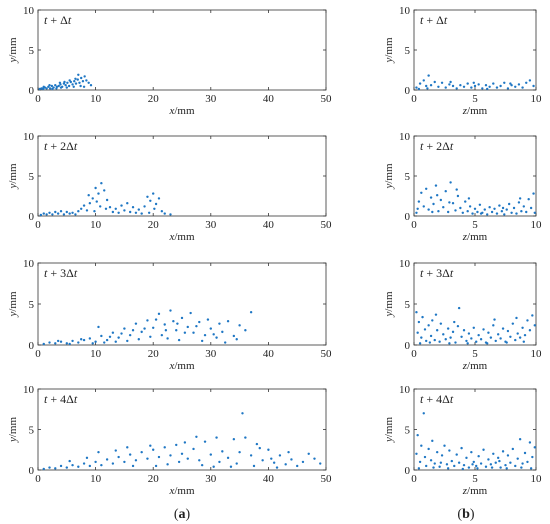  I want to click on time-label: t + 2Δt, so click(61, 146).